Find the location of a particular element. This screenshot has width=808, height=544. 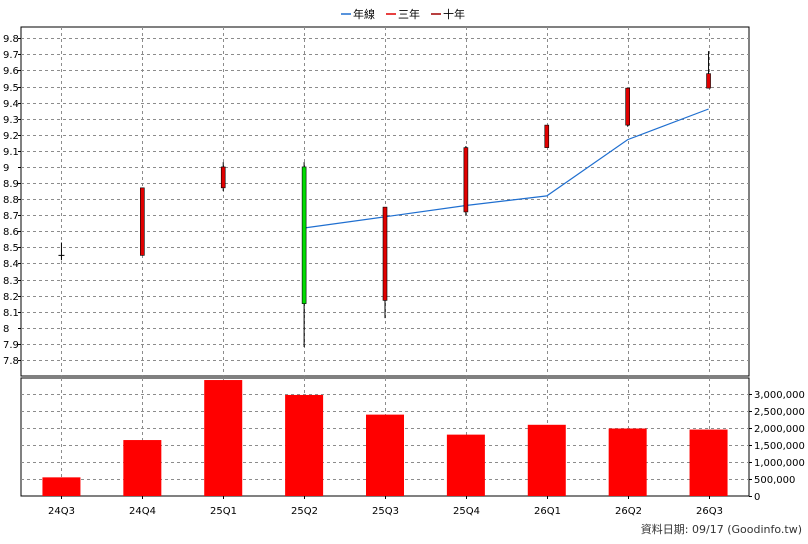

price-tick-label: 9.7 is located at coordinates (11, 55).